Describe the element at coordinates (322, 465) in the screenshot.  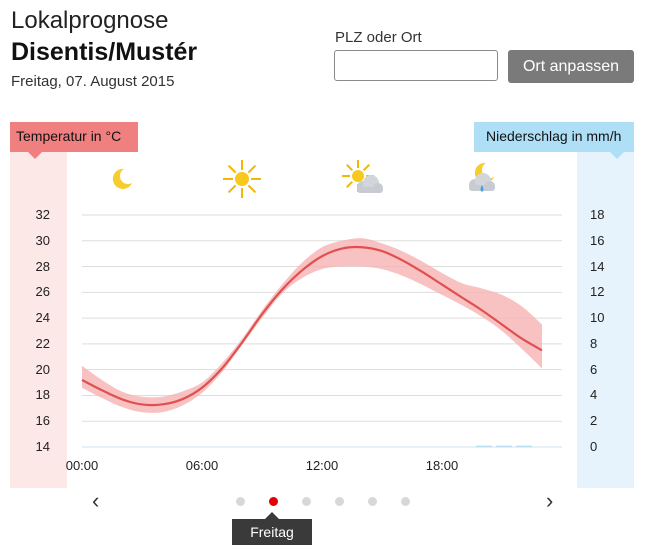
I see `time-tick-label: 12:00` at that location.